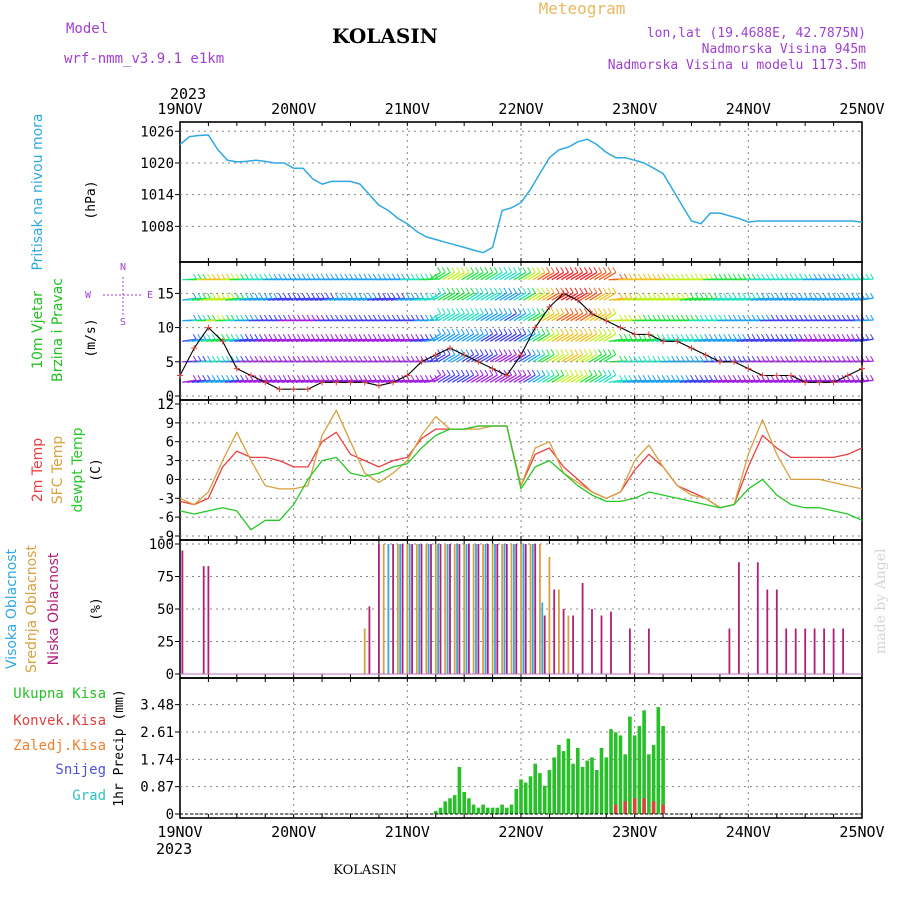 This screenshot has height=900, width=900. I want to click on footer-station: KOLASIN, so click(364, 870).